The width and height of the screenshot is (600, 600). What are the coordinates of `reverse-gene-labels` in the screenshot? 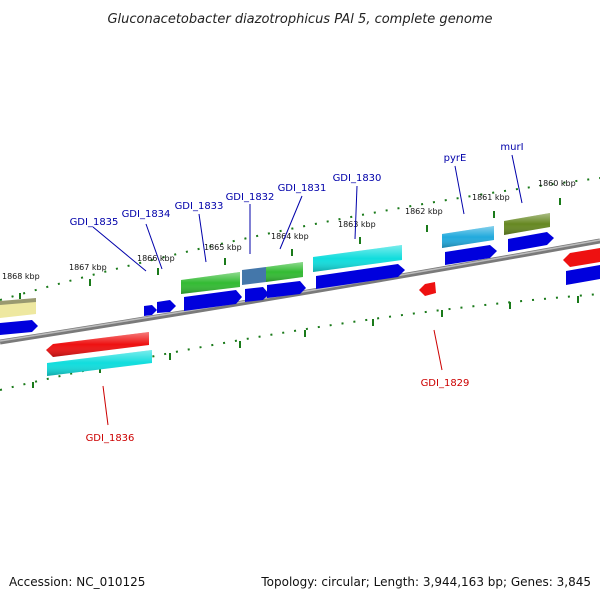 It's located at (272, 377).